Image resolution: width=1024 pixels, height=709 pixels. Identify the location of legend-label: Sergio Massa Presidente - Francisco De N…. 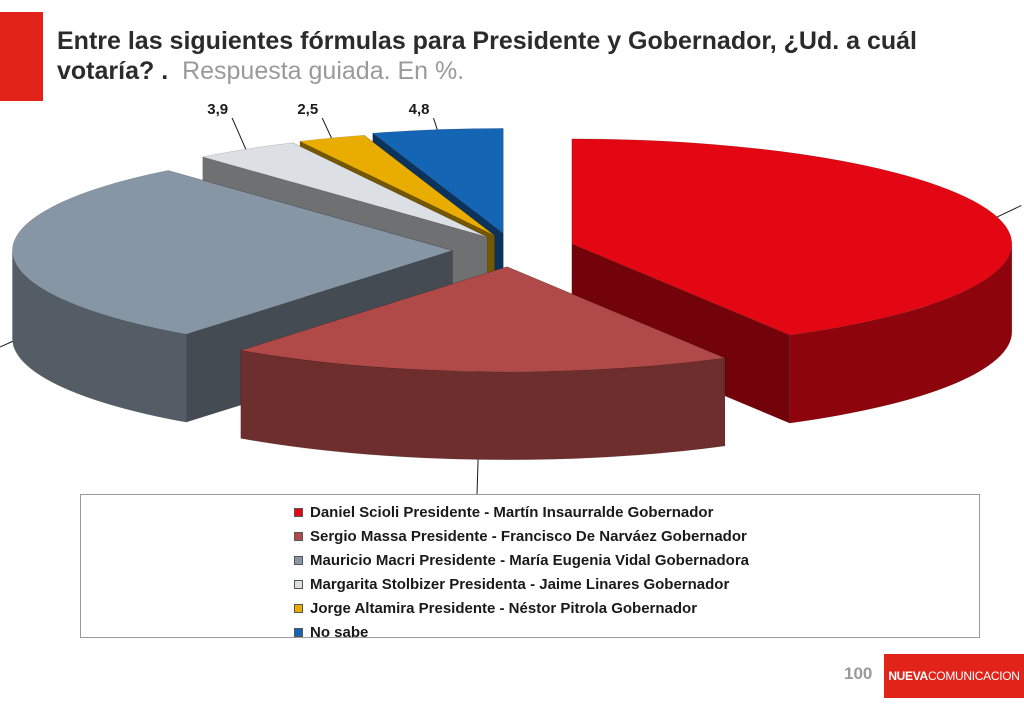
(528, 536).